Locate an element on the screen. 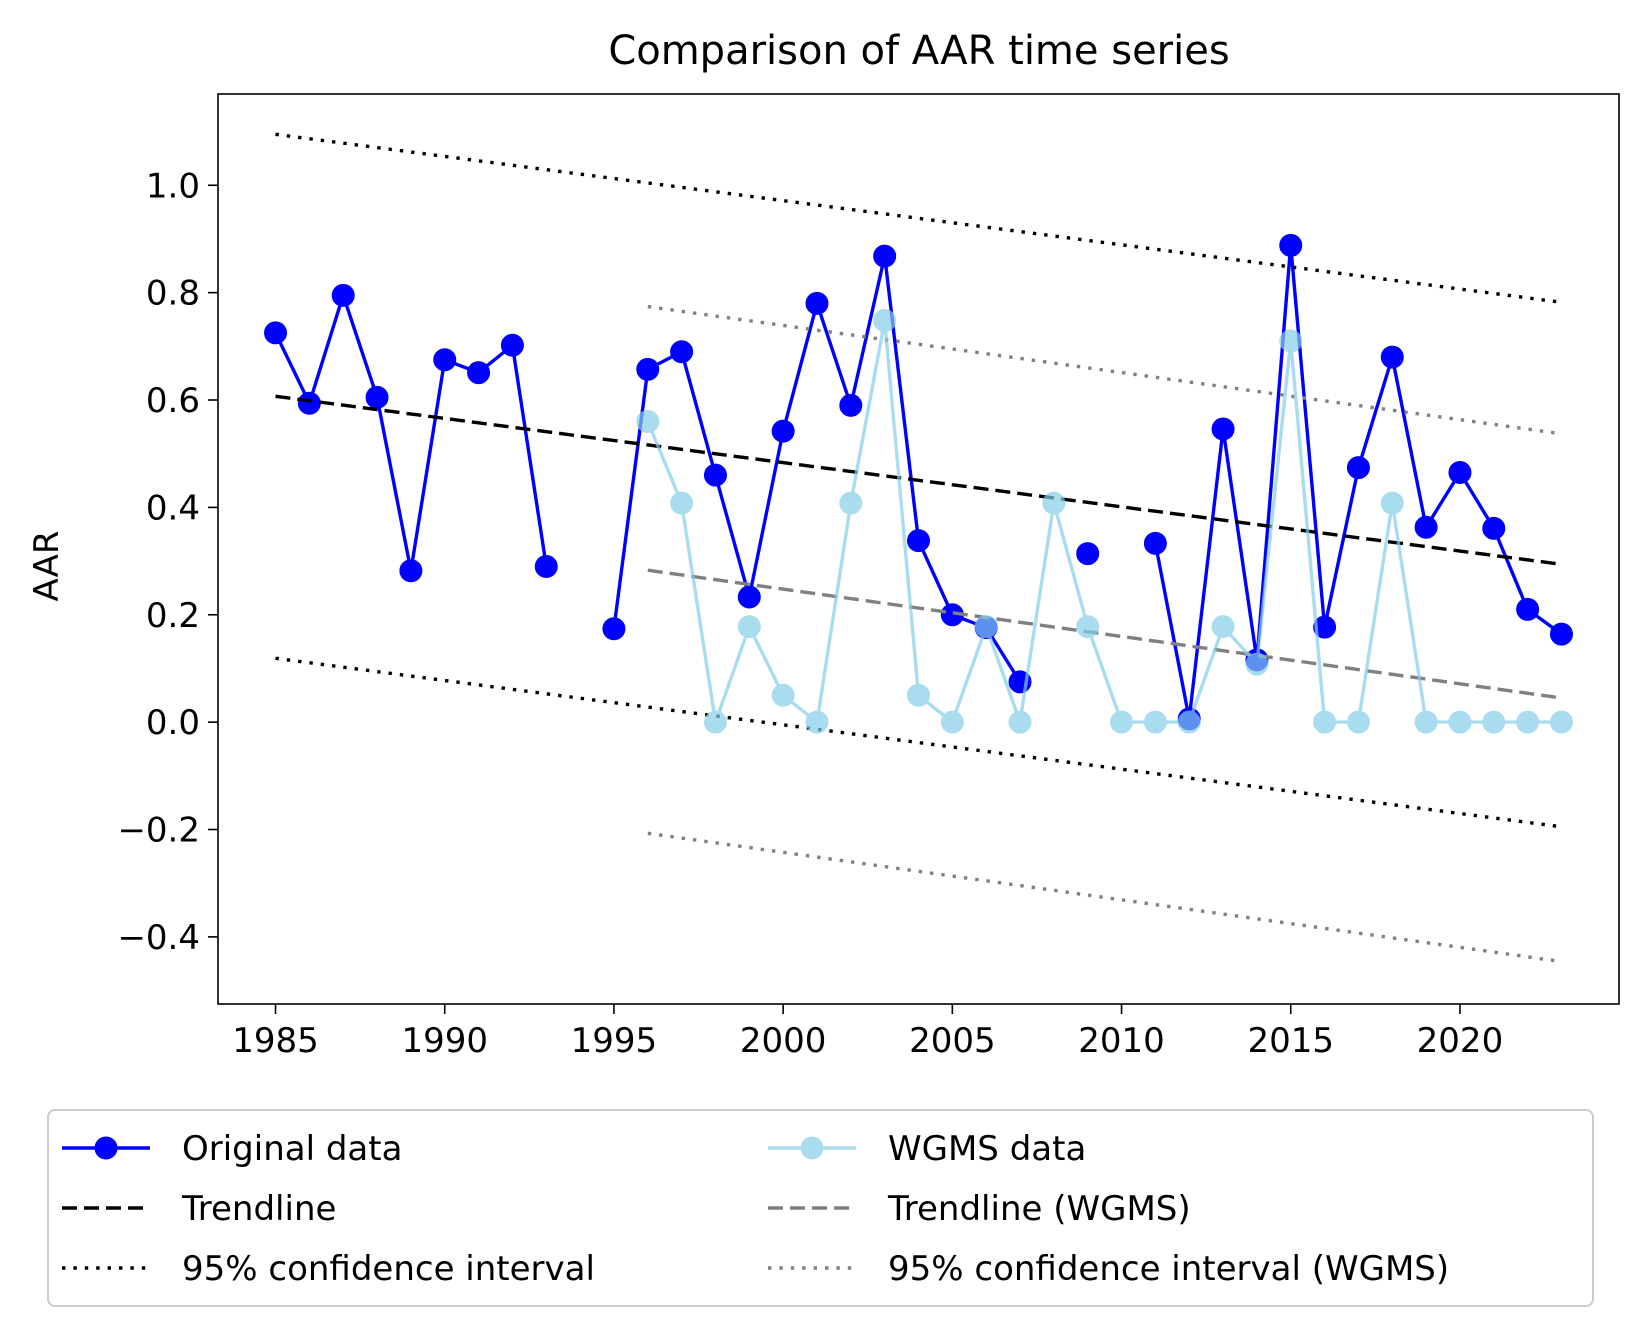 The width and height of the screenshot is (1641, 1340). trendline is located at coordinates (918, 480).